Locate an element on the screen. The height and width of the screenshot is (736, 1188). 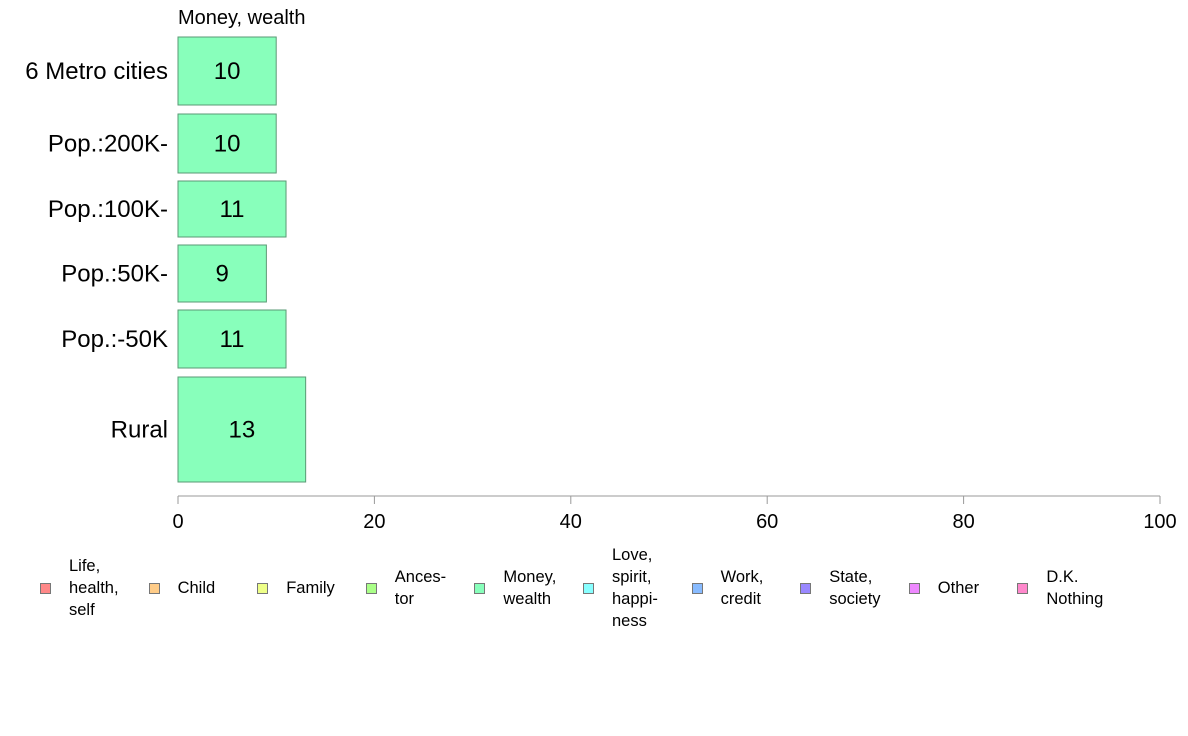
legend-item: State, society is located at coordinates (840, 588).